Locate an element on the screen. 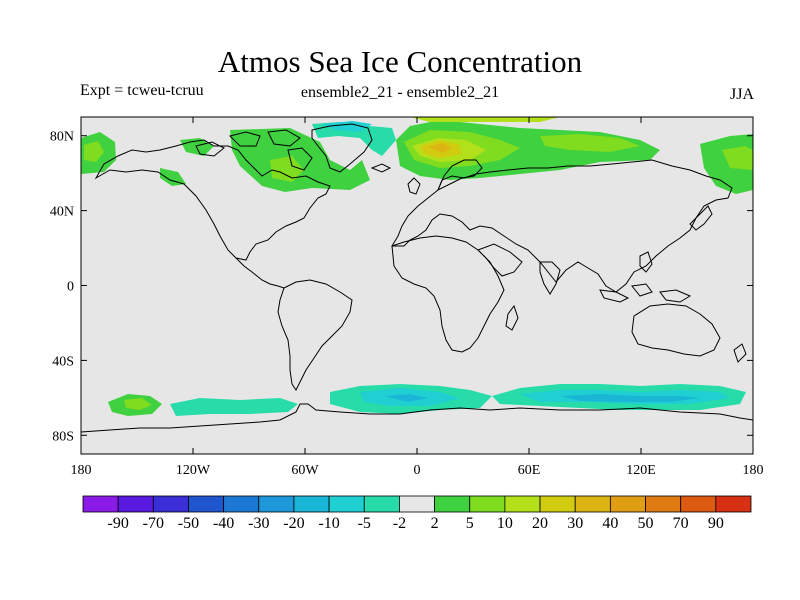 The width and height of the screenshot is (800, 600). shade-top-strip is located at coordinates (485, 119).